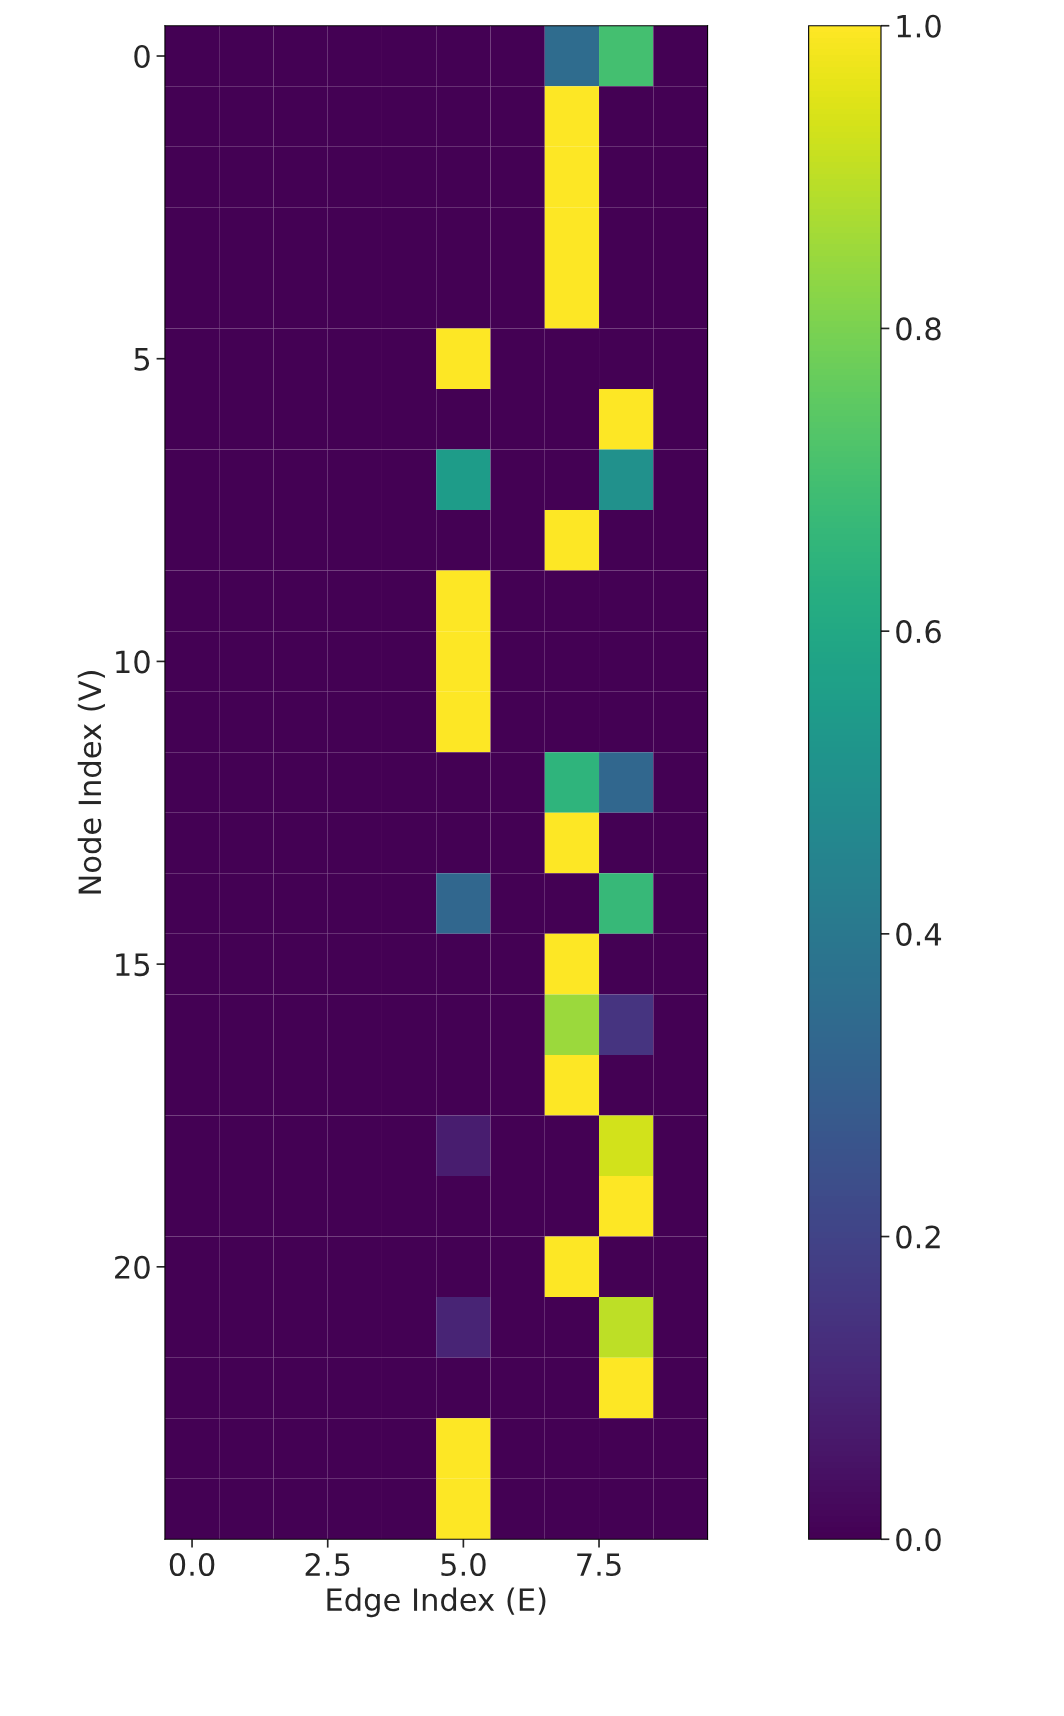 This screenshot has height=1716, width=1064. Describe the element at coordinates (91, 782) in the screenshot. I see `y-axis-title: Node Index (V)` at that location.